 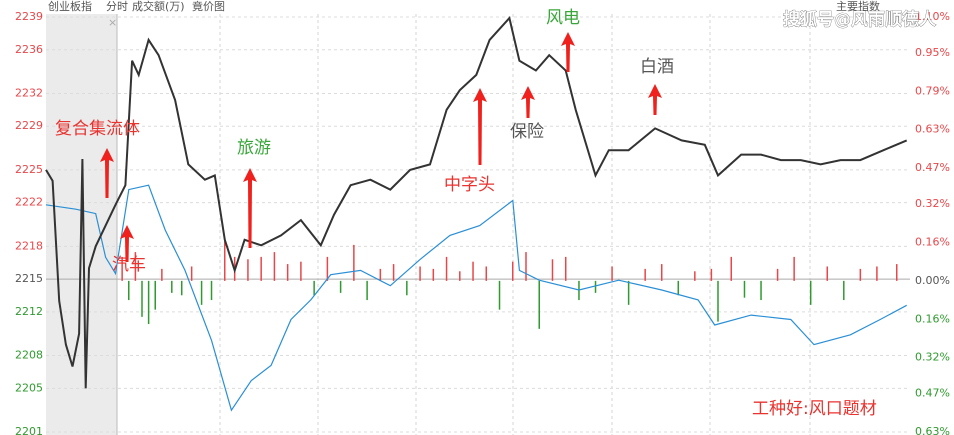 I want to click on annotation: 旅游, so click(x=254, y=148).